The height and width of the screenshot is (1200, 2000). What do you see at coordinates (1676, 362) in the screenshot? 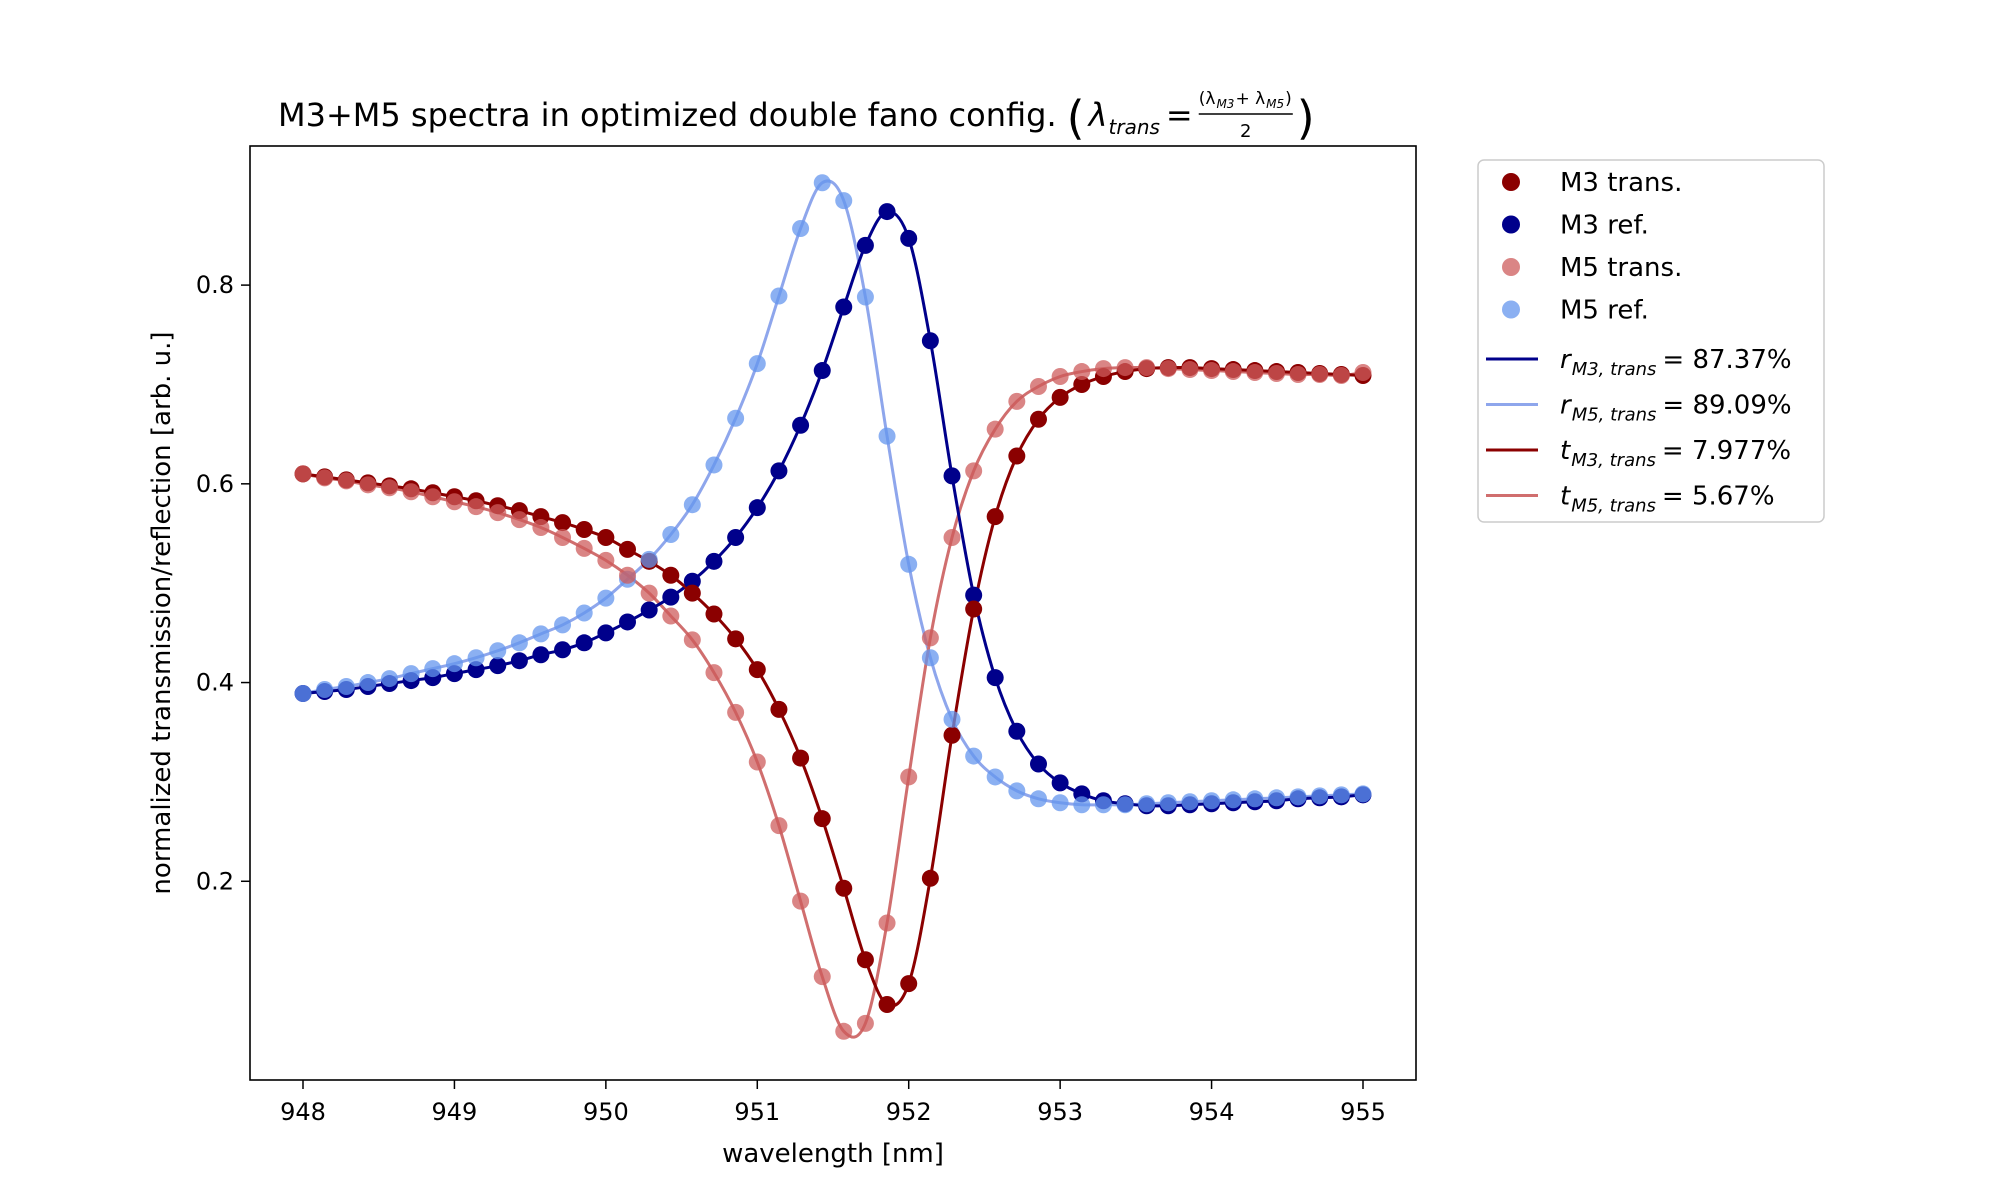
I see `legend-fit-label: r M3, trans = 87.37%` at bounding box center [1676, 362].